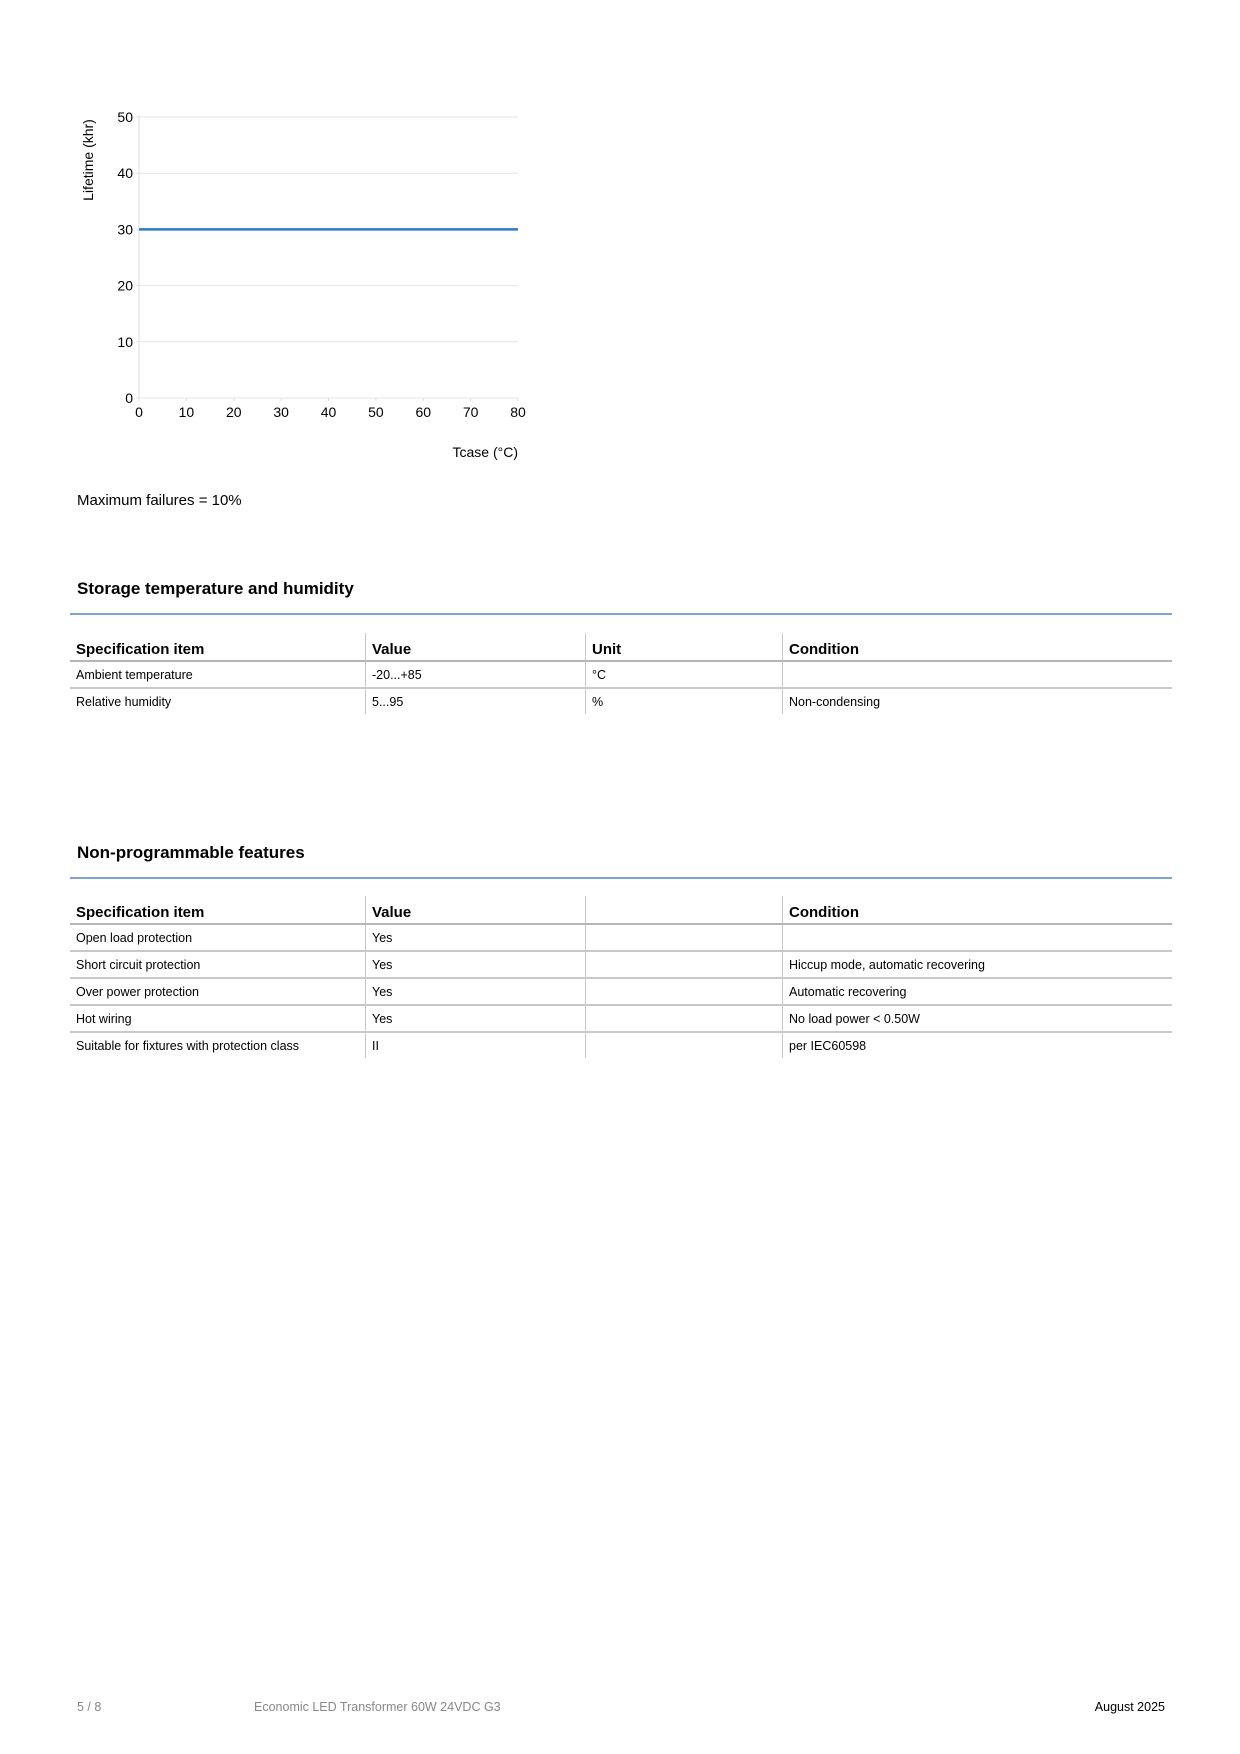 This screenshot has height=1754, width=1240. I want to click on cell: Short circuit protection, so click(218, 965).